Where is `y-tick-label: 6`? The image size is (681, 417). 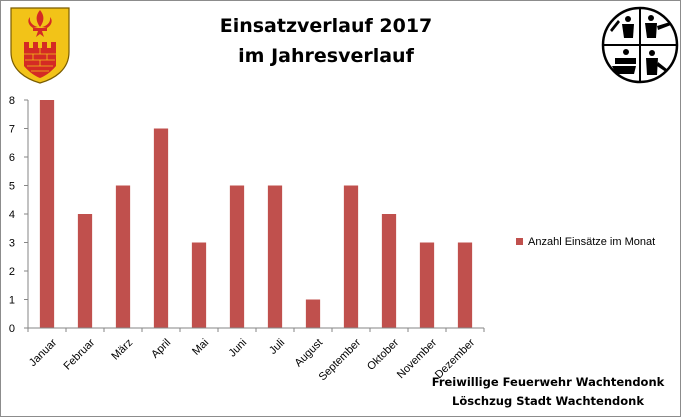 y-tick-label: 6 is located at coordinates (12, 158).